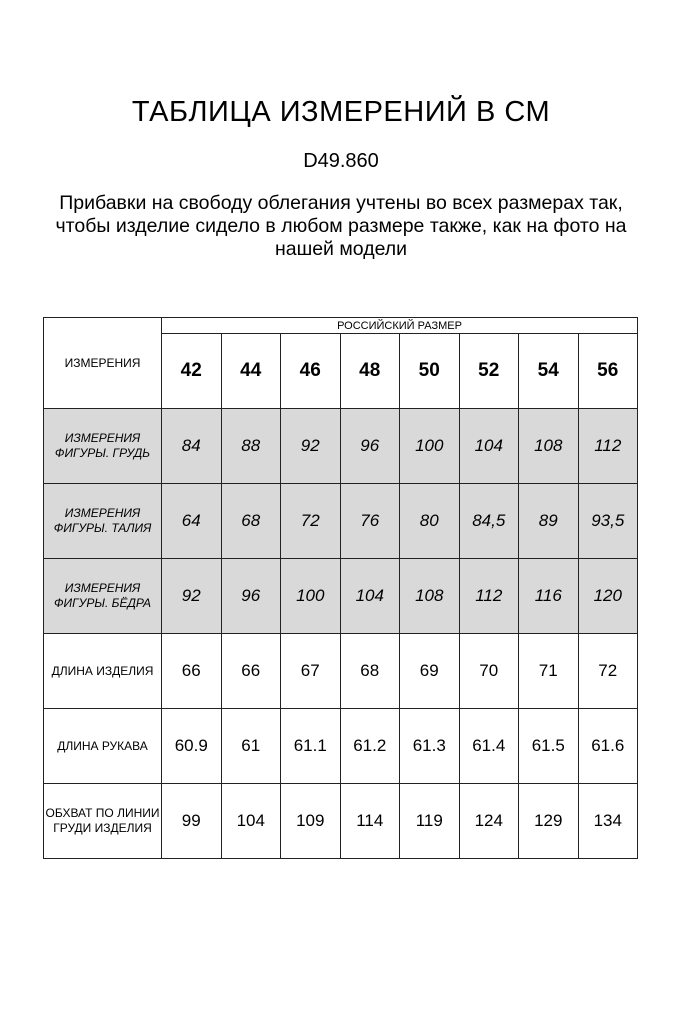 This screenshot has height=1024, width=682. I want to click on row-label: ИЗМЕРЕНИЯ ФИГУРЫ. ГРУДЬ, so click(102, 446).